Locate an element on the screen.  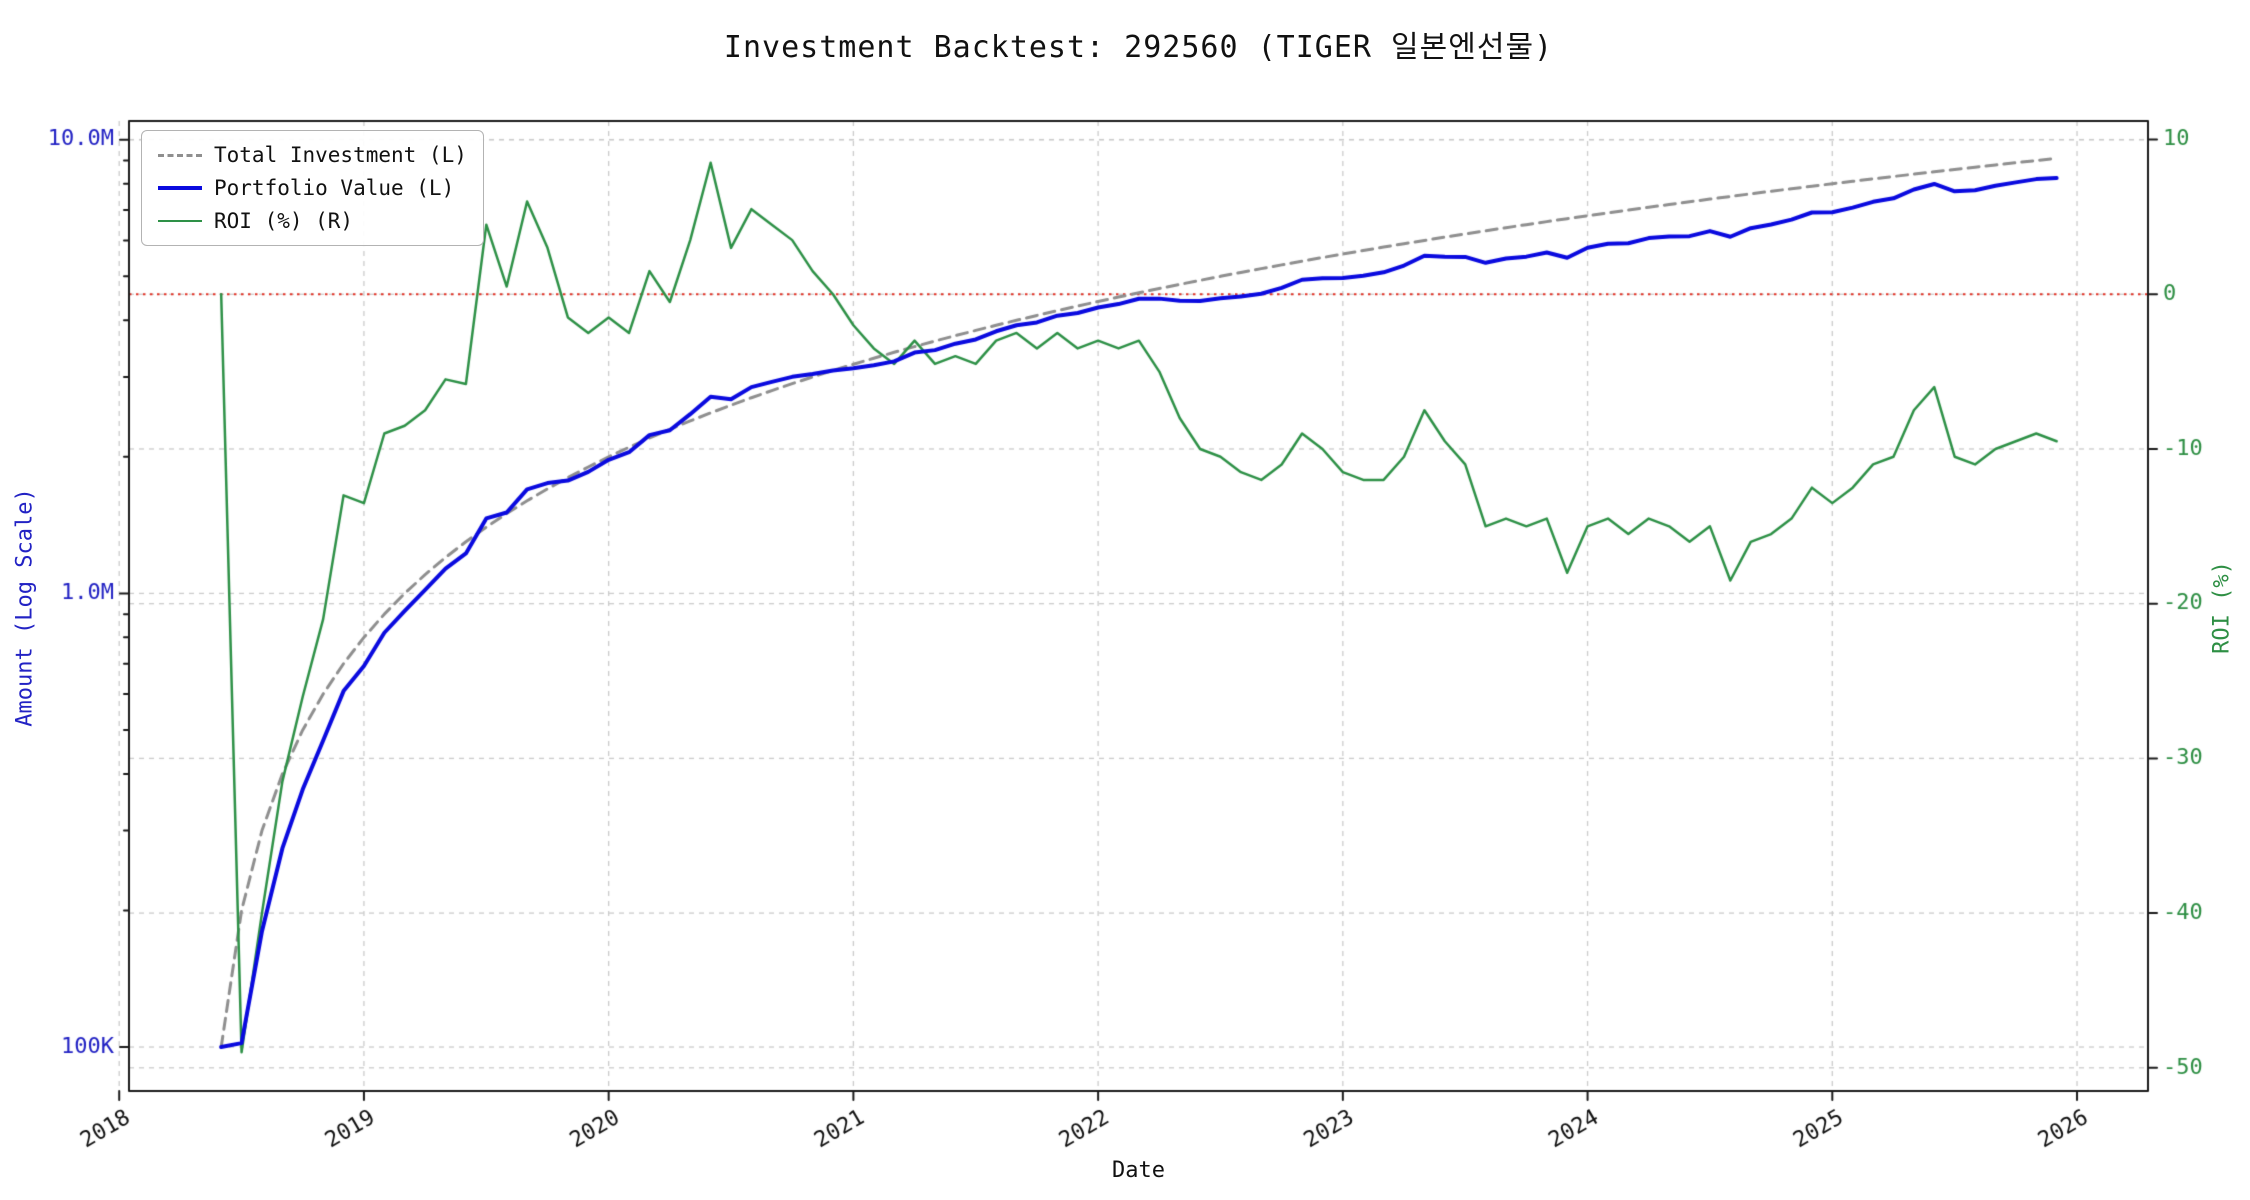
legend-label: Total Investment (L) is located at coordinates (340, 155).